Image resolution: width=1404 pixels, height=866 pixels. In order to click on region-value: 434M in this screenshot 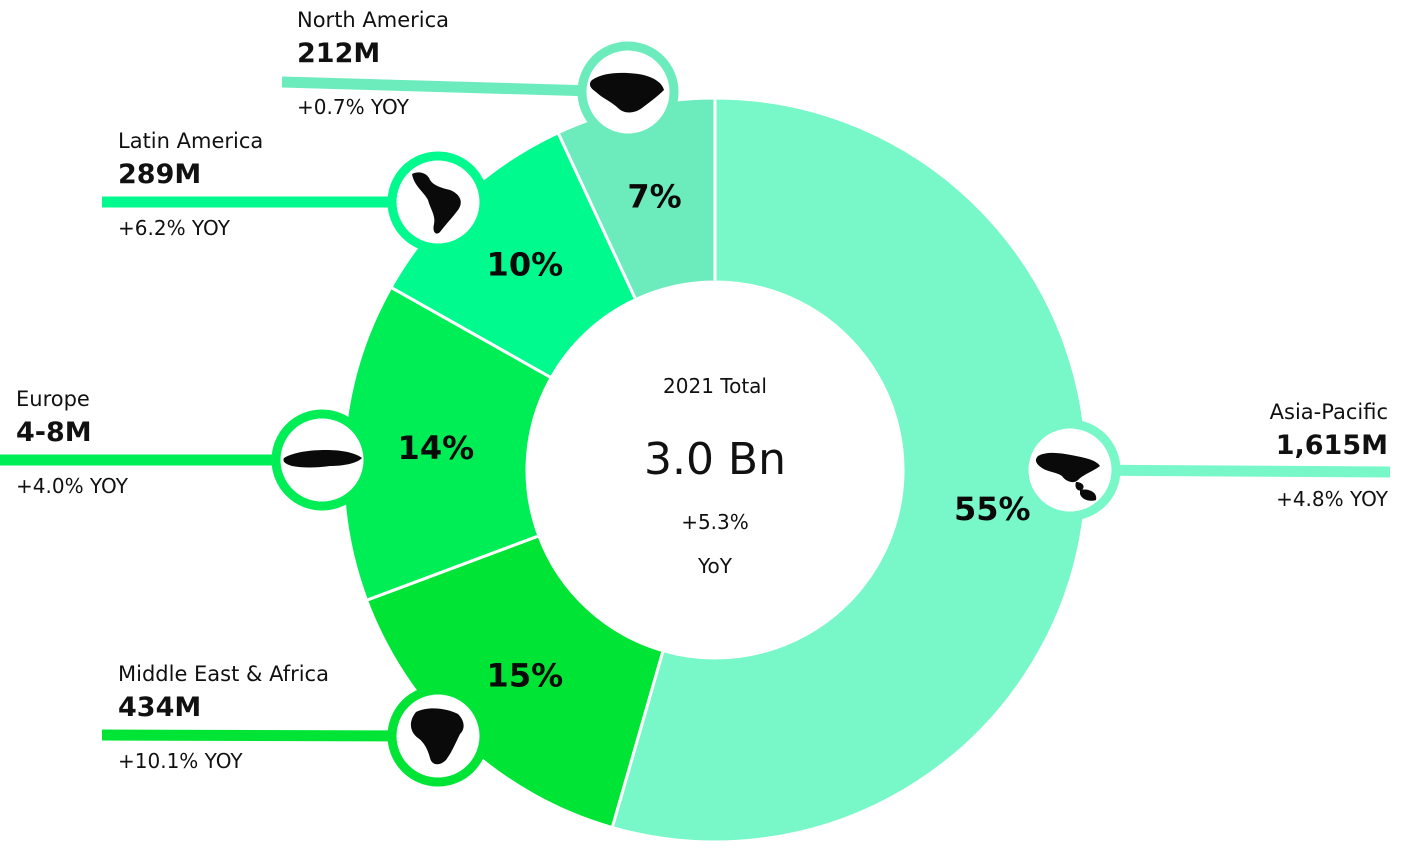, I will do `click(159, 707)`.